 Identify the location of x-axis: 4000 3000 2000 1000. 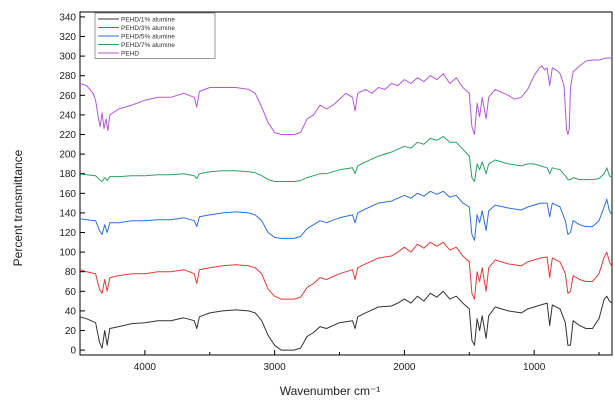
(339, 361).